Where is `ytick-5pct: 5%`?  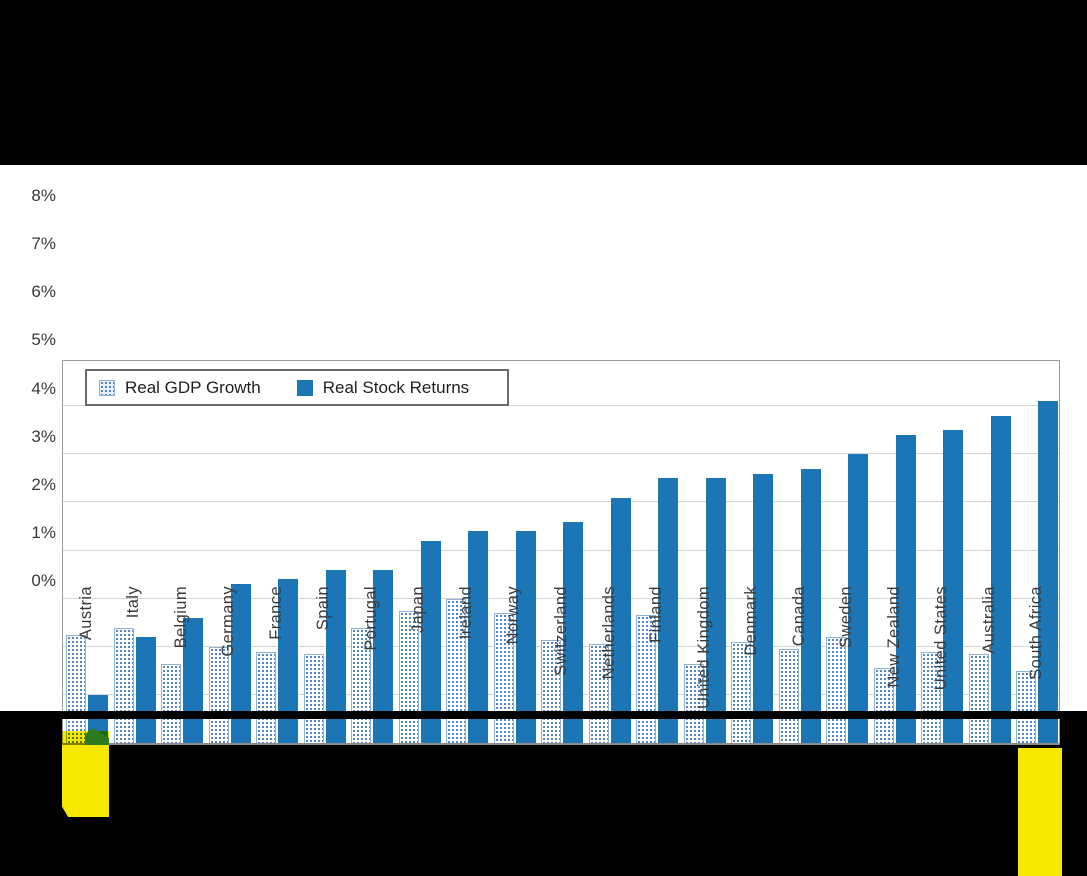 ytick-5pct: 5% is located at coordinates (43, 340).